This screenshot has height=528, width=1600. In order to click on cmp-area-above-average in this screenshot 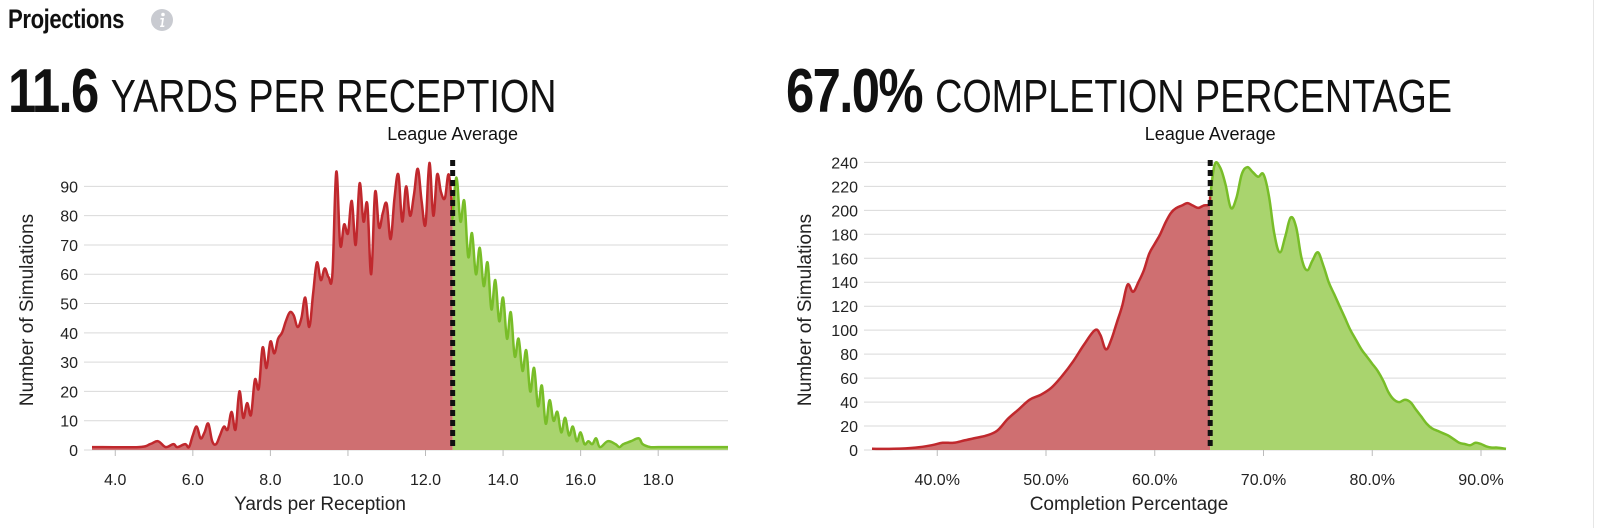, I will do `click(1358, 306)`.